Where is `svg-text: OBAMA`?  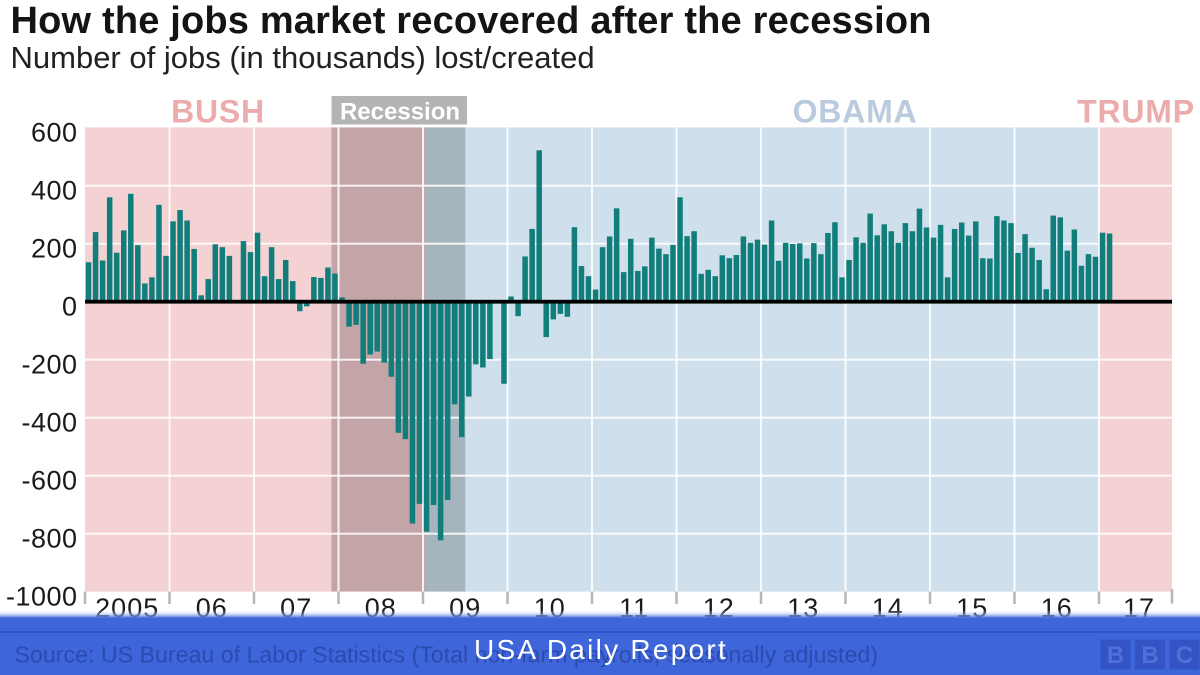
svg-text: OBAMA is located at coordinates (855, 112).